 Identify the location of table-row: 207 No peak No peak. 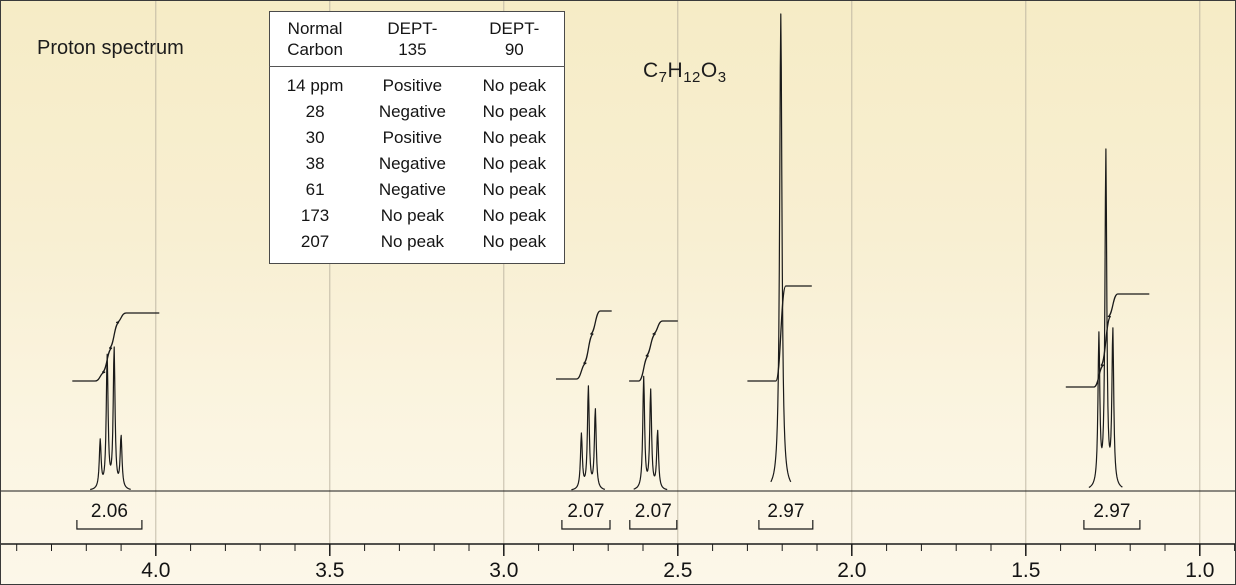
(417, 246).